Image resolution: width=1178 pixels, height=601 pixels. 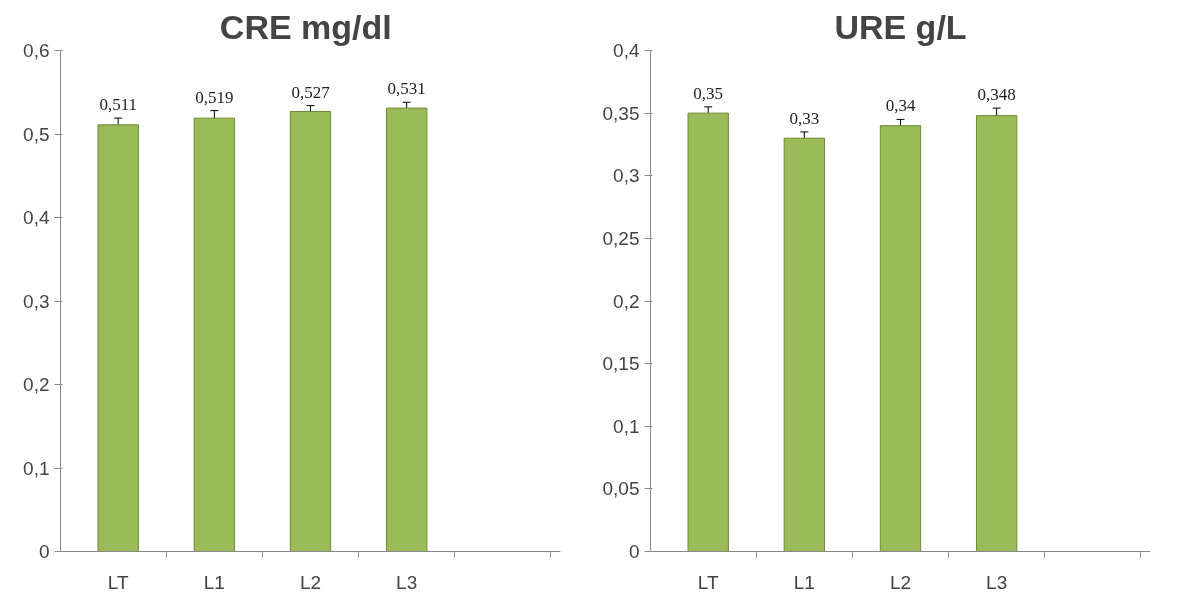 I want to click on data-label: 0,348, so click(x=996, y=95).